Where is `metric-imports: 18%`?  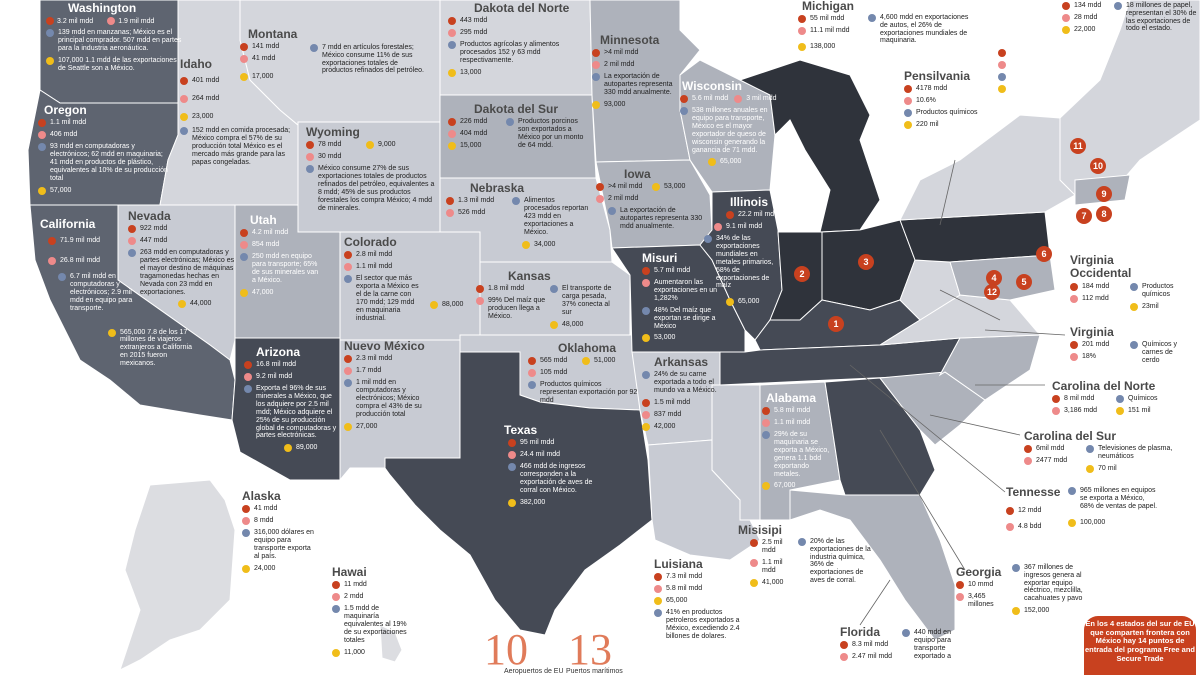
metric-imports: 18% is located at coordinates (1100, 357).